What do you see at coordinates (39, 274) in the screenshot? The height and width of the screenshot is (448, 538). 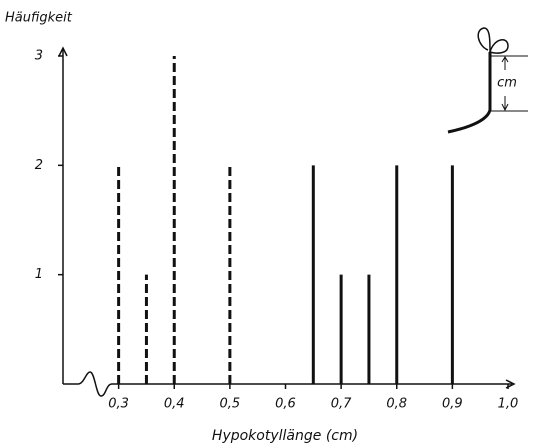 I see `y-tick-label: 1` at bounding box center [39, 274].